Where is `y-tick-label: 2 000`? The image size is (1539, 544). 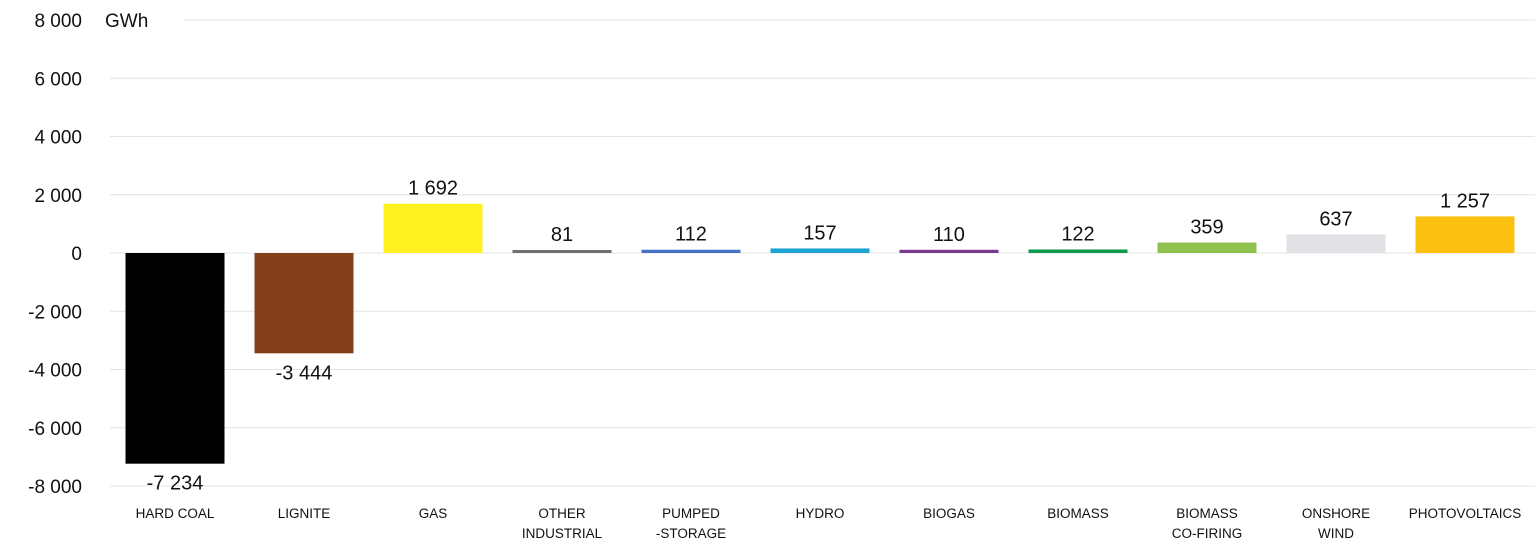 y-tick-label: 2 000 is located at coordinates (58, 196).